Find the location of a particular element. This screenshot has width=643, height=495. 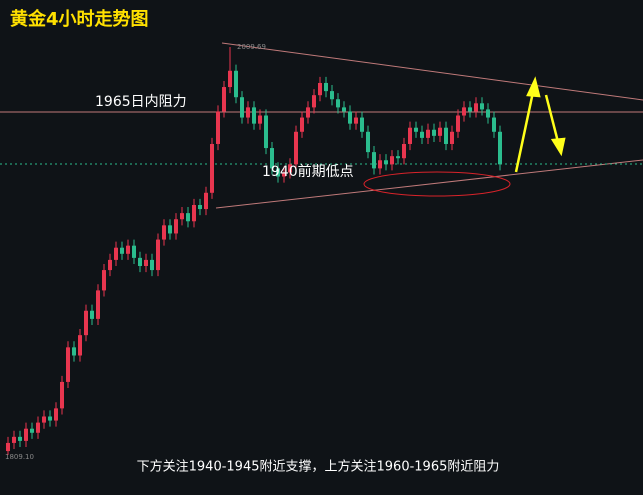

arrow-down is located at coordinates (552, 118).